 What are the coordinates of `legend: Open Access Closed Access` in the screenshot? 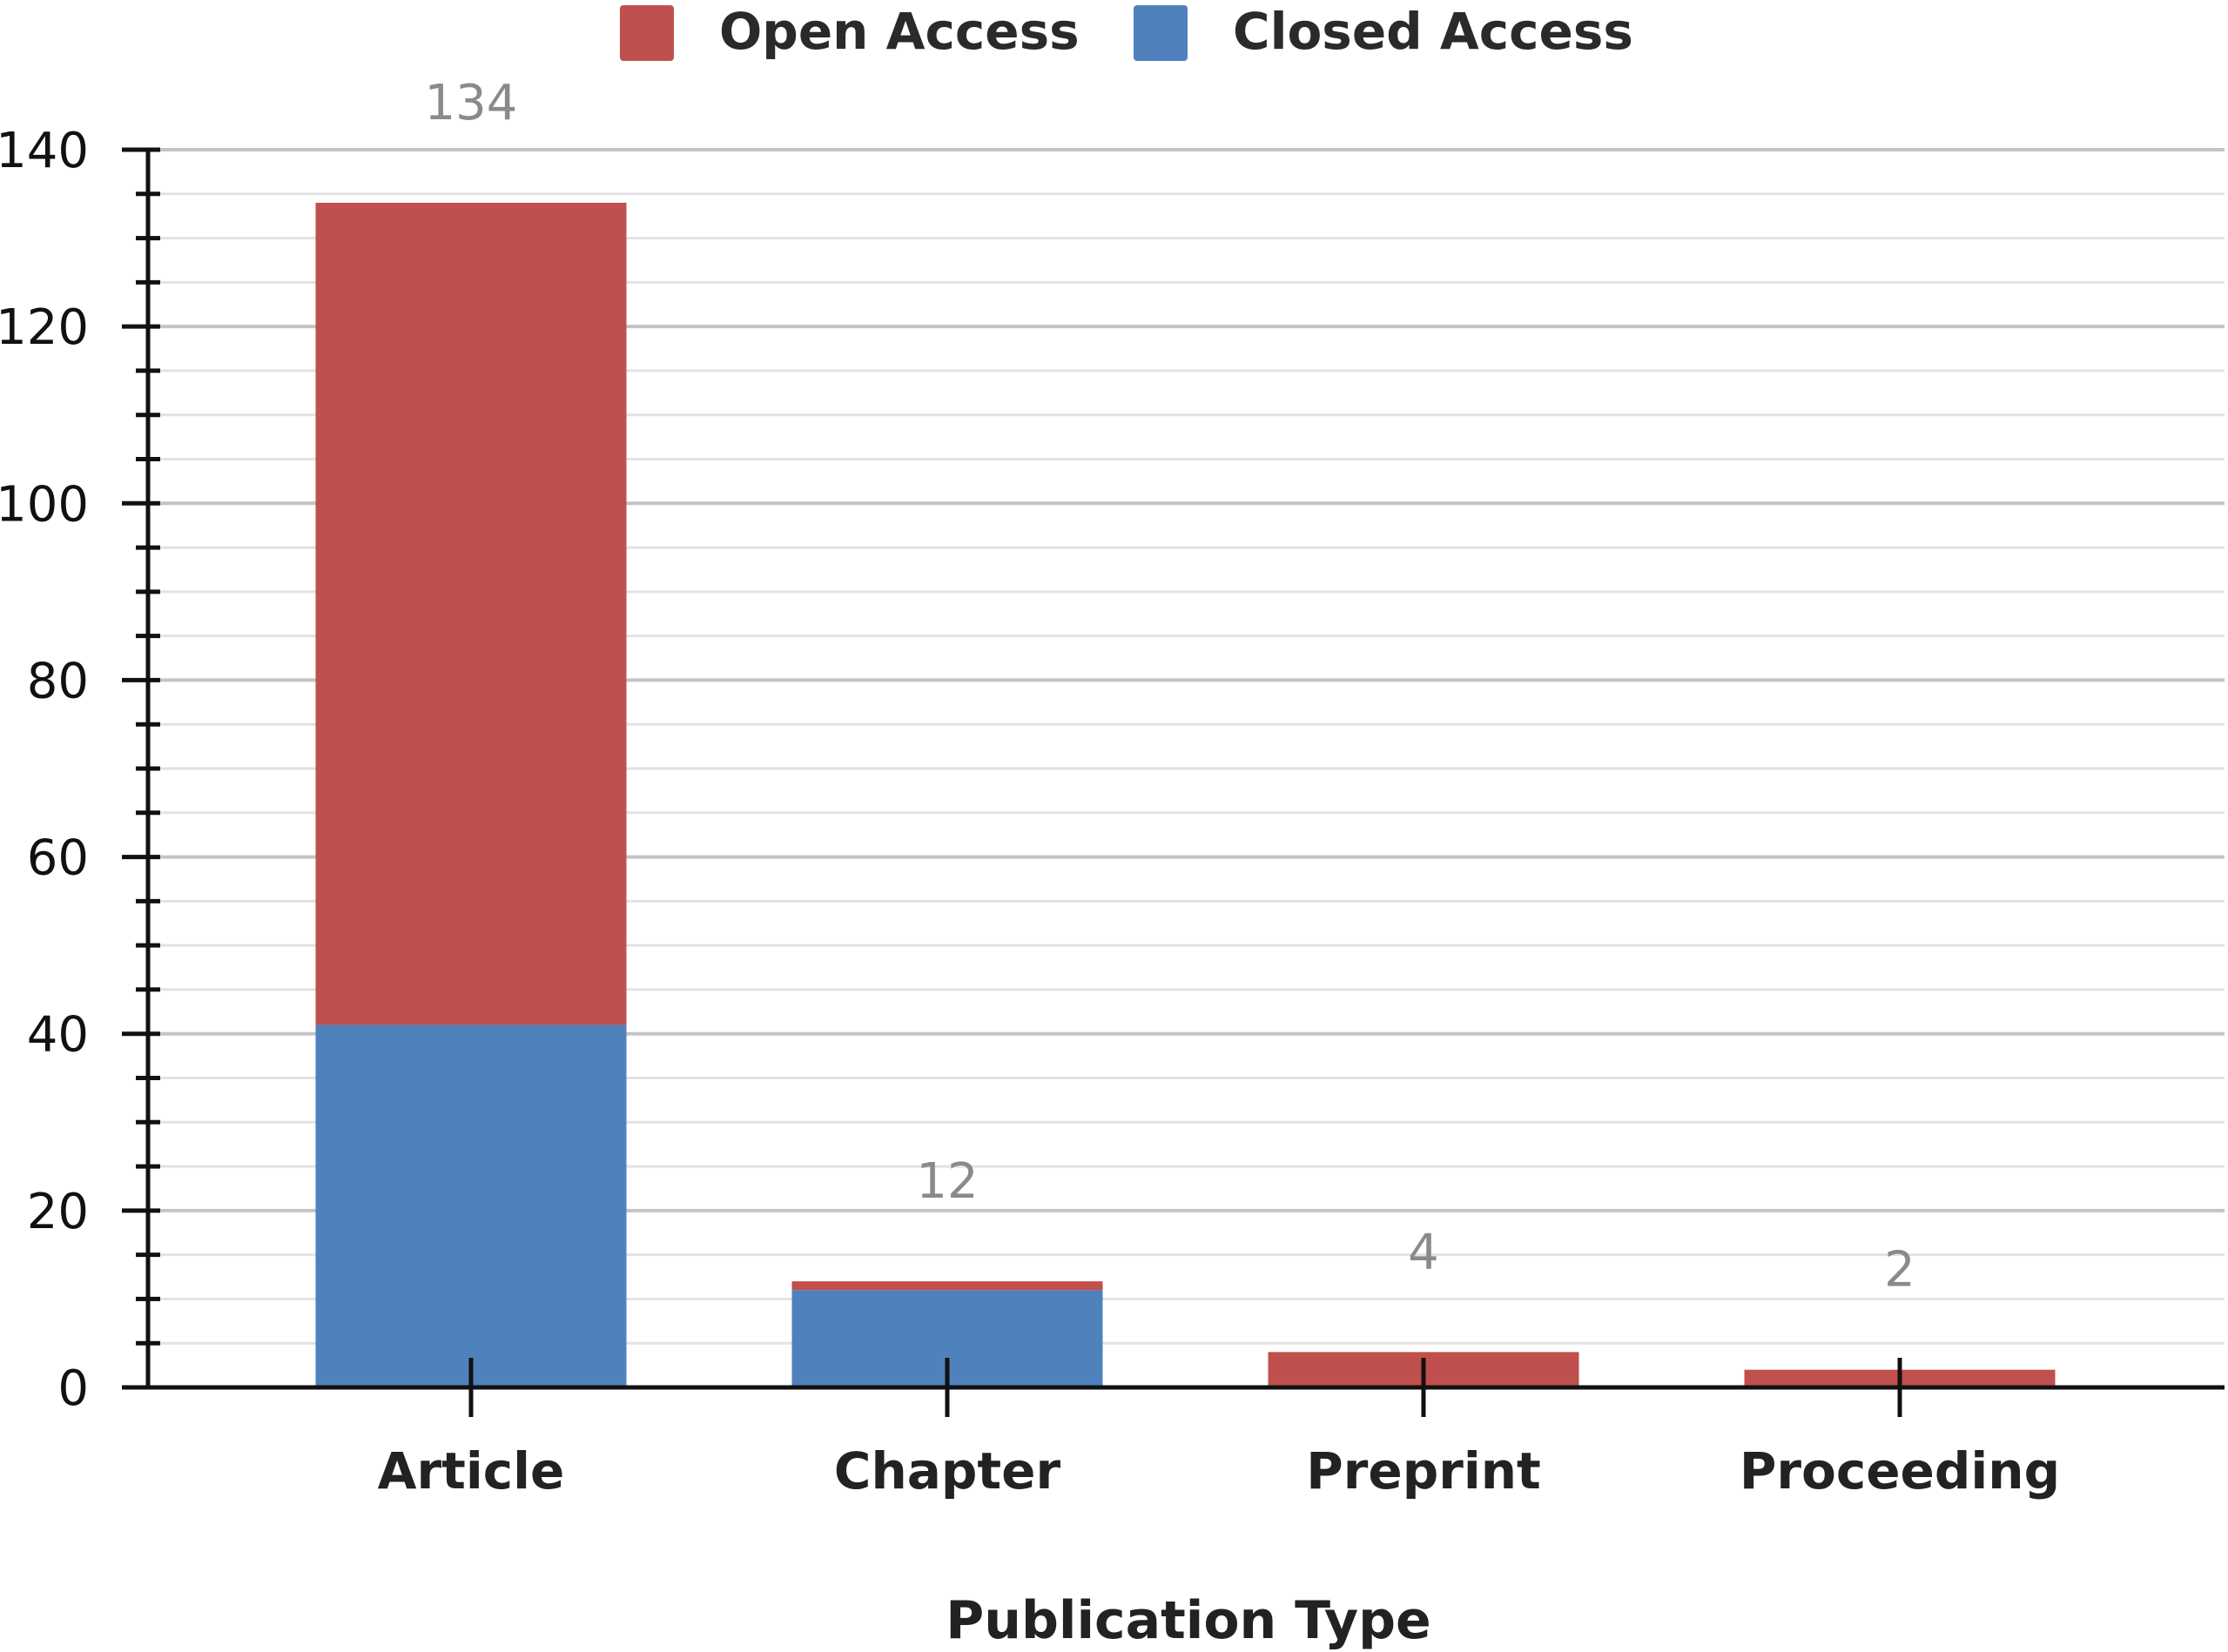 It's located at (1127, 31).